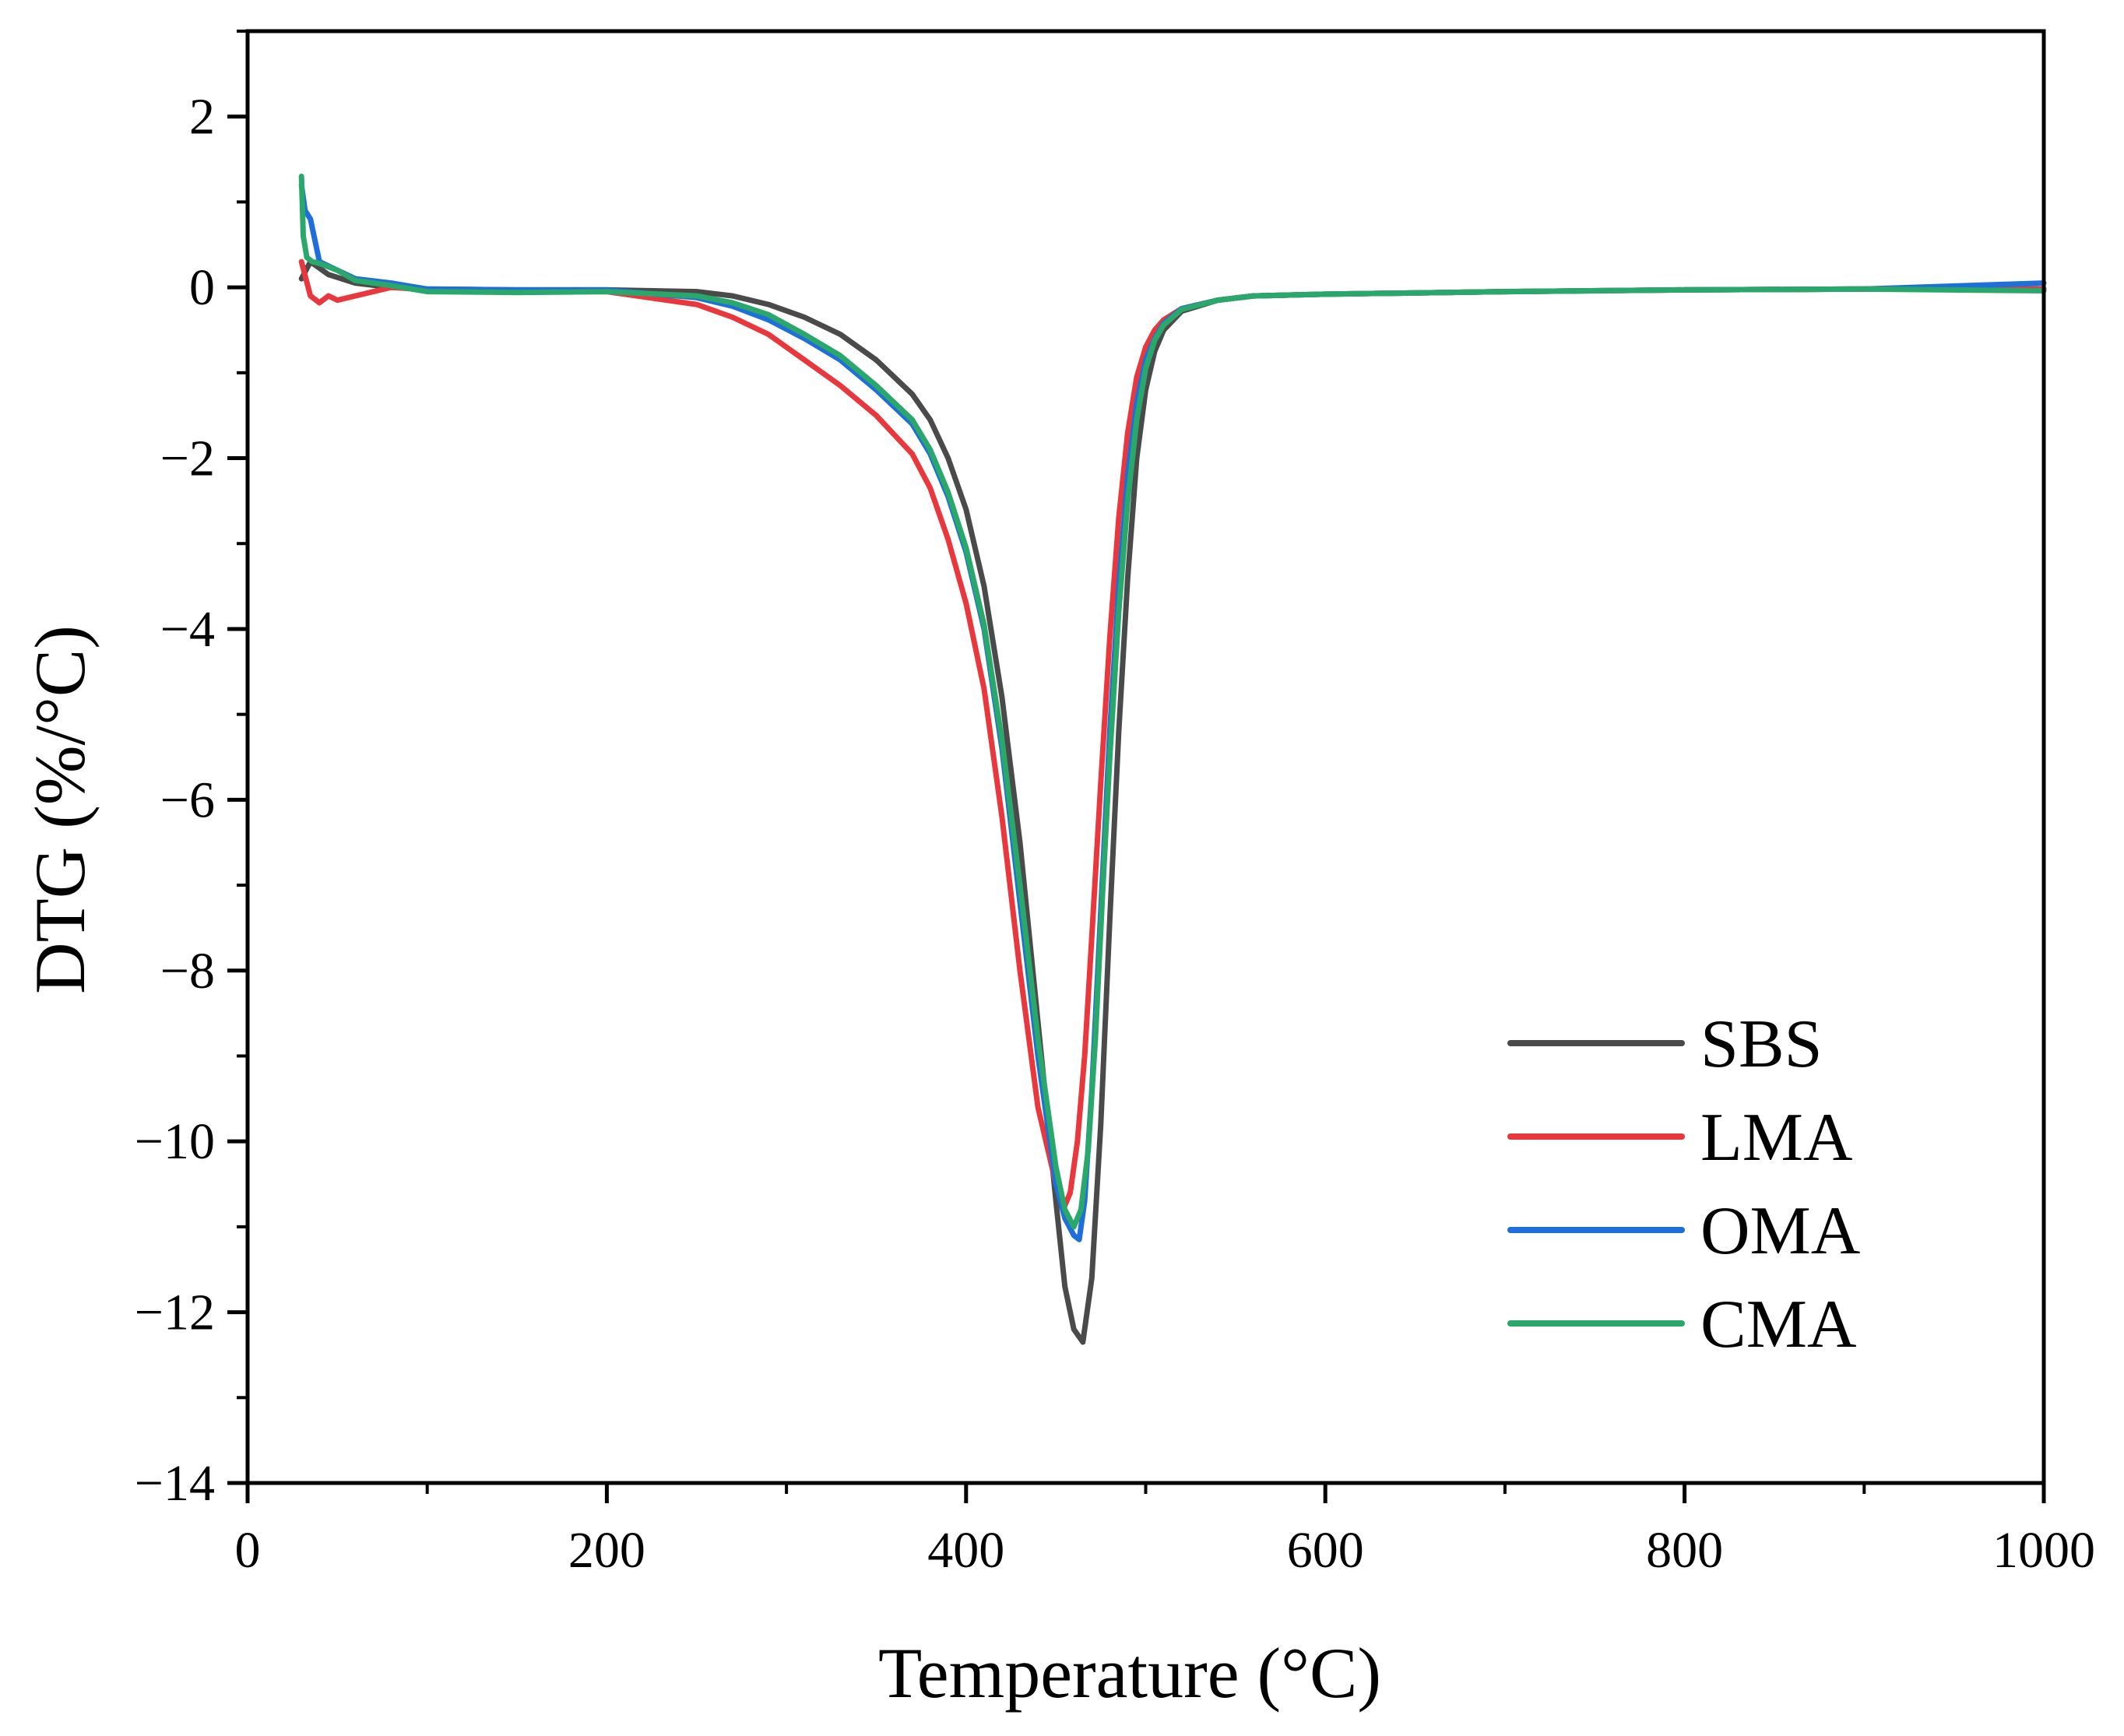  I want to click on legend-label-oma: OMA, so click(1780, 1231).